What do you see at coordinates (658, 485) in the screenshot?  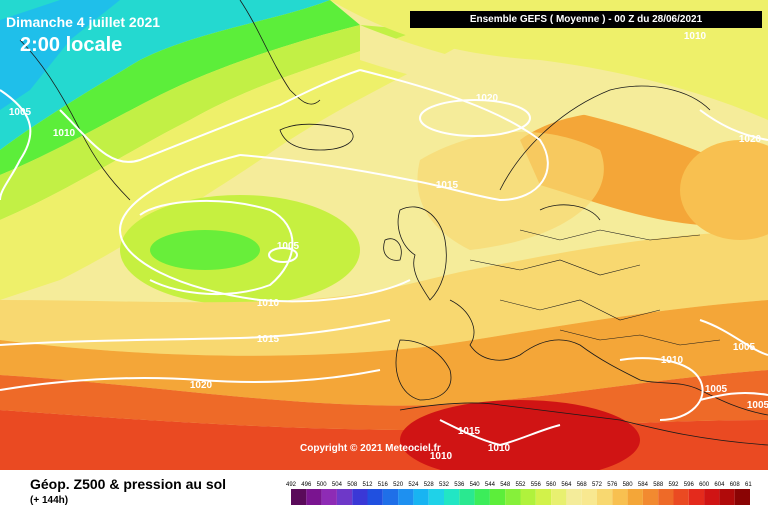 I see `scale-tick-label: 588` at bounding box center [658, 485].